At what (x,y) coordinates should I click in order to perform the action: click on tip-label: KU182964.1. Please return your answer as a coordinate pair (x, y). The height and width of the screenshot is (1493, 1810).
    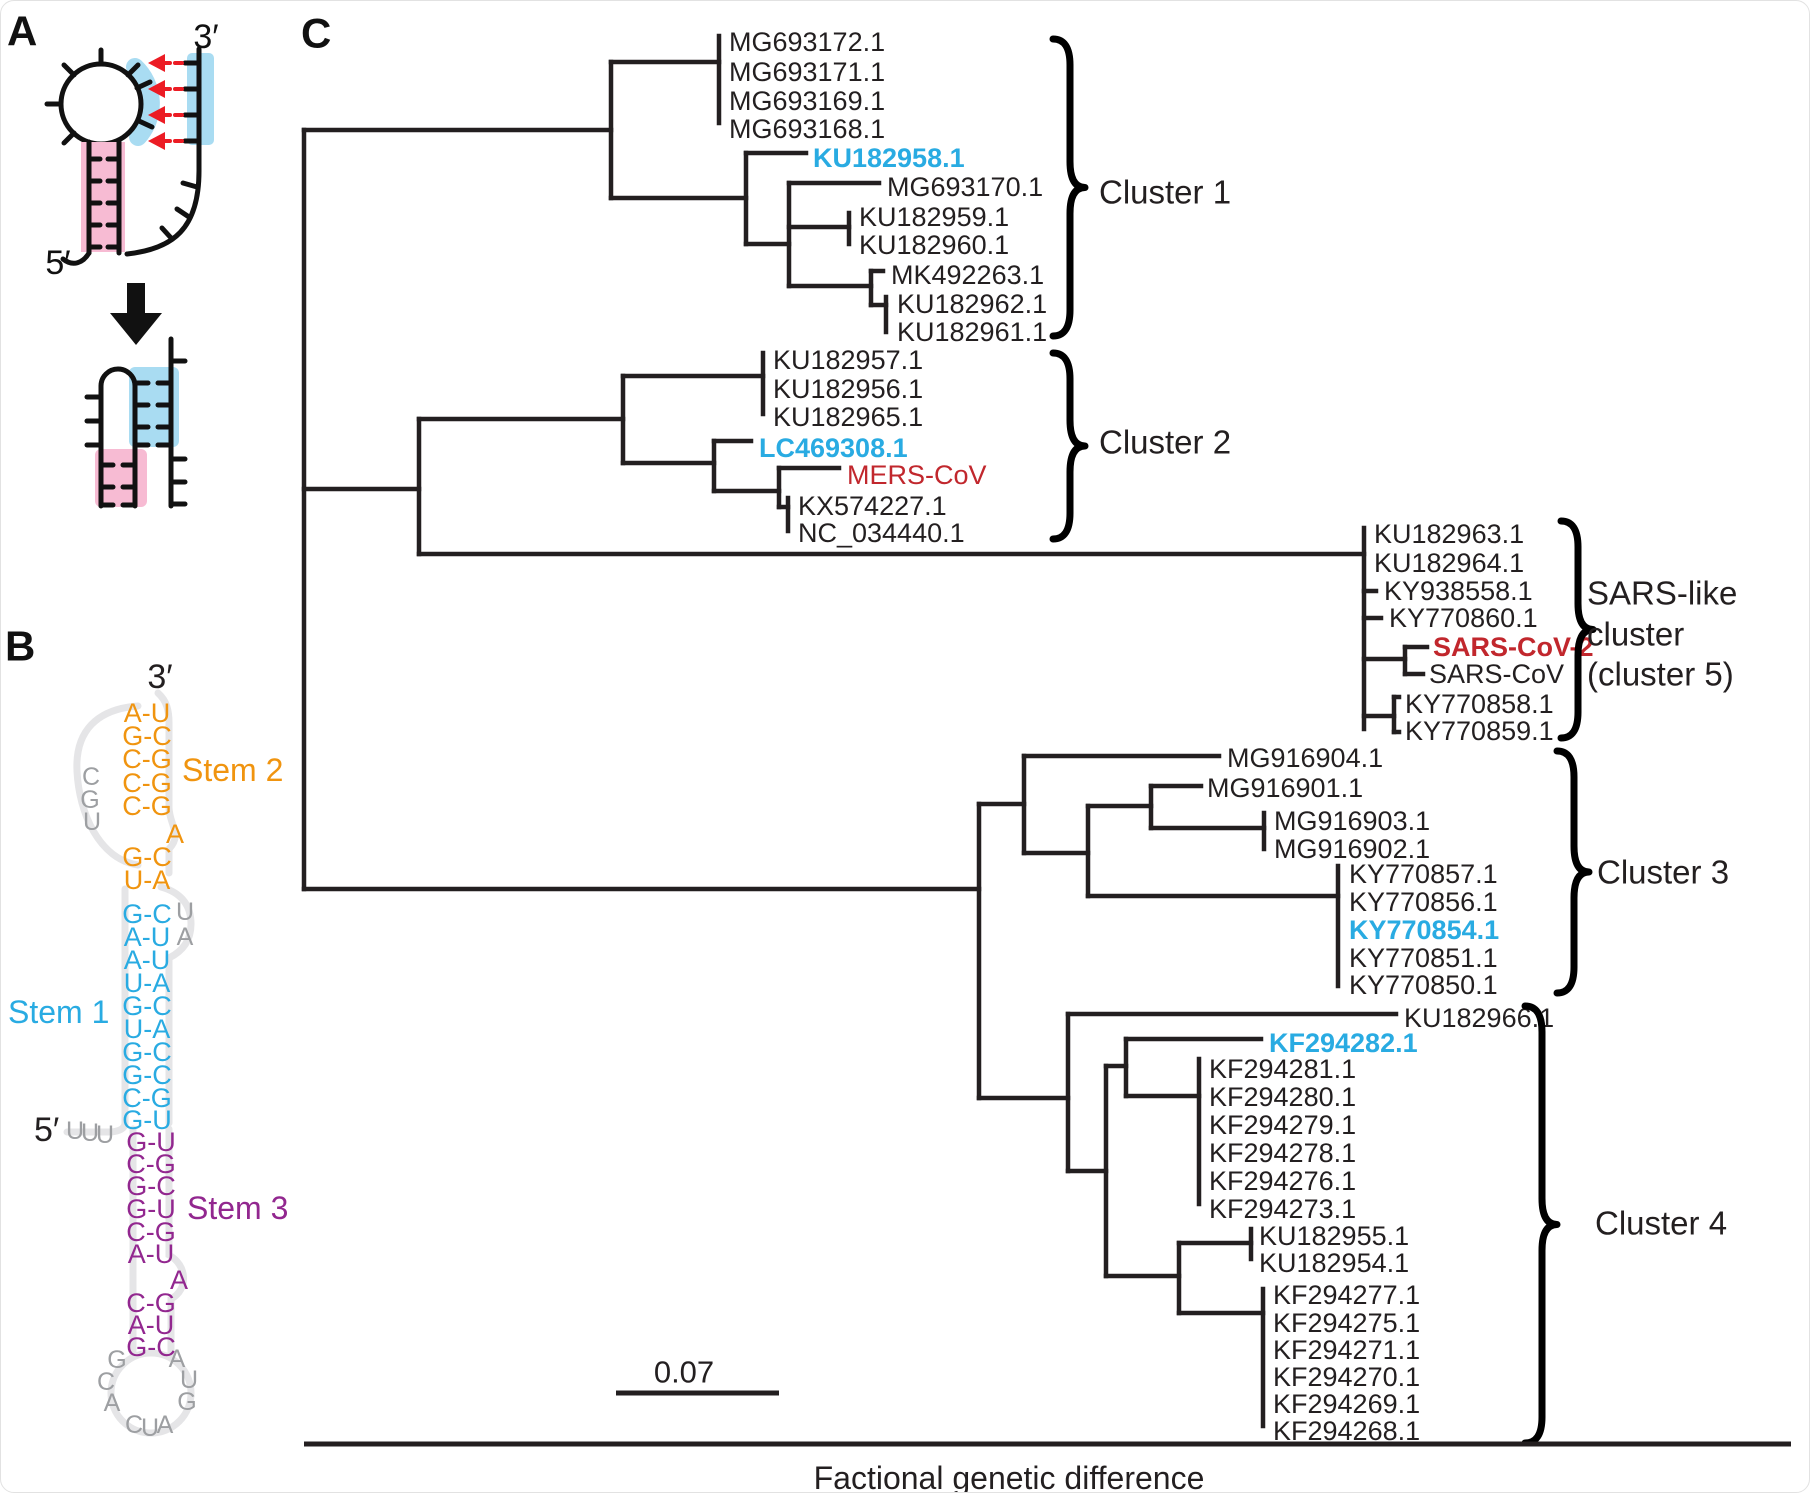
    Looking at the image, I should click on (1449, 563).